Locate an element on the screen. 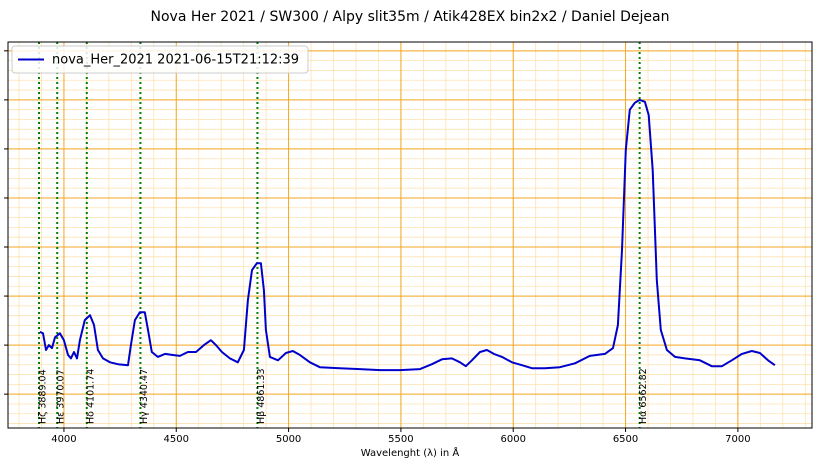 The image size is (820, 468). reference-label: Hγ 4340.47 is located at coordinates (144, 396).